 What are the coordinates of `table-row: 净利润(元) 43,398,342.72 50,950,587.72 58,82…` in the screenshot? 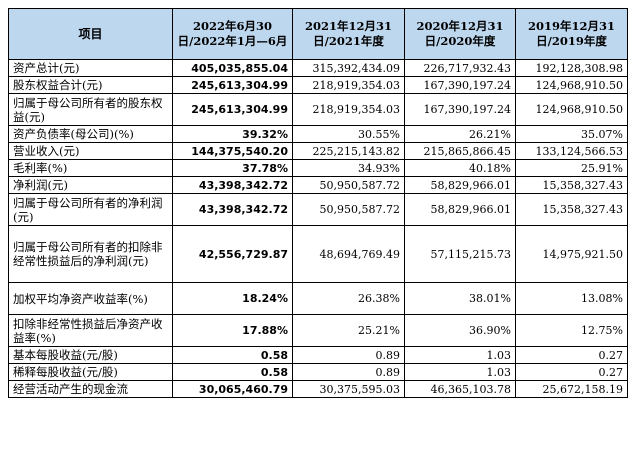 It's located at (318, 185).